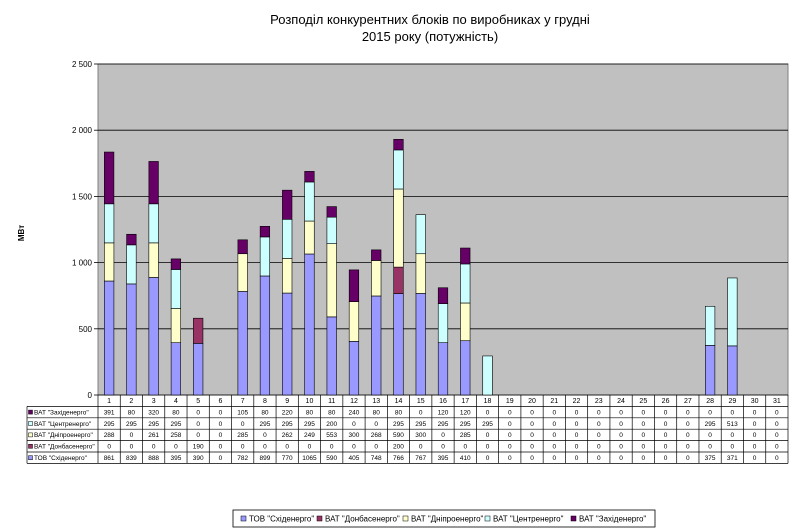 The height and width of the screenshot is (532, 800). What do you see at coordinates (90, 395) in the screenshot?
I see `y-tick-label: 0` at bounding box center [90, 395].